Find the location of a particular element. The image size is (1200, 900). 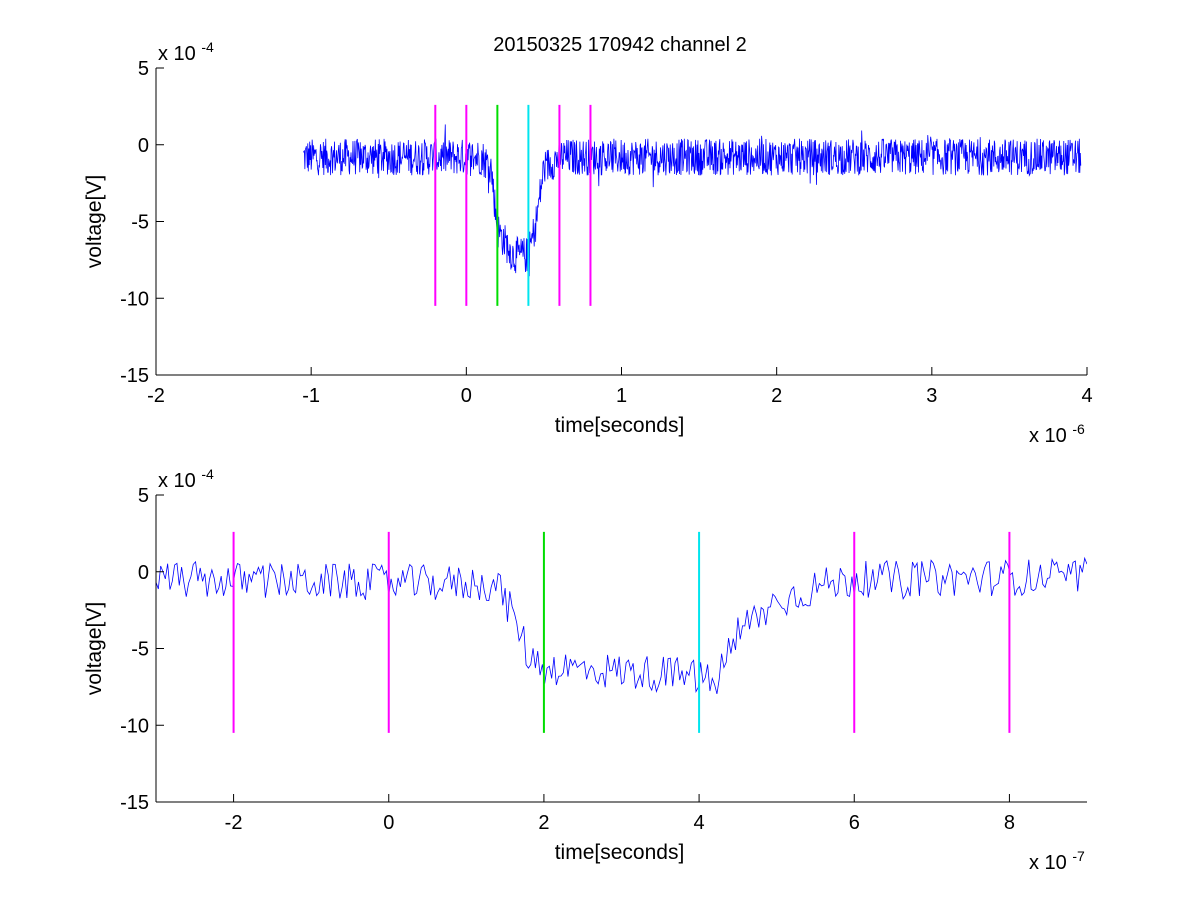

x-tick-label: -1 is located at coordinates (311, 396).